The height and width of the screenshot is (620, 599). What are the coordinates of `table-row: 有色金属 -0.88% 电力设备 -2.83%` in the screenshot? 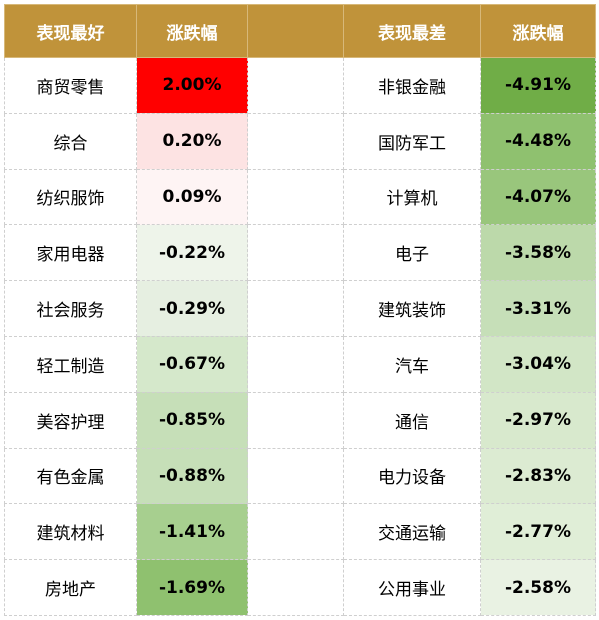 It's located at (300, 476).